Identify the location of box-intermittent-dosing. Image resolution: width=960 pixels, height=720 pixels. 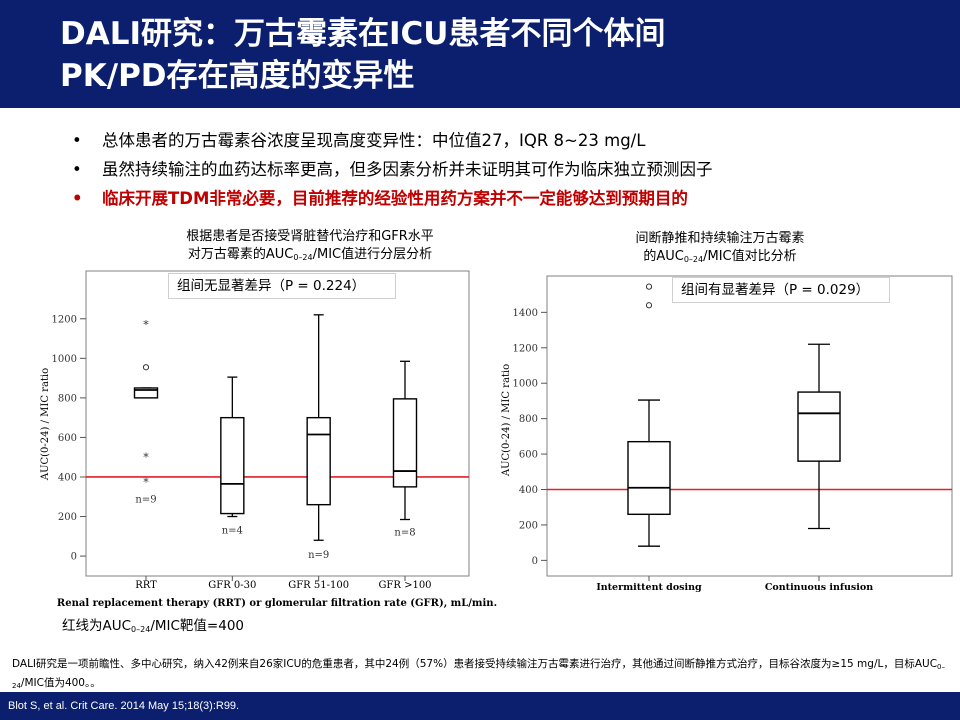
(649, 415).